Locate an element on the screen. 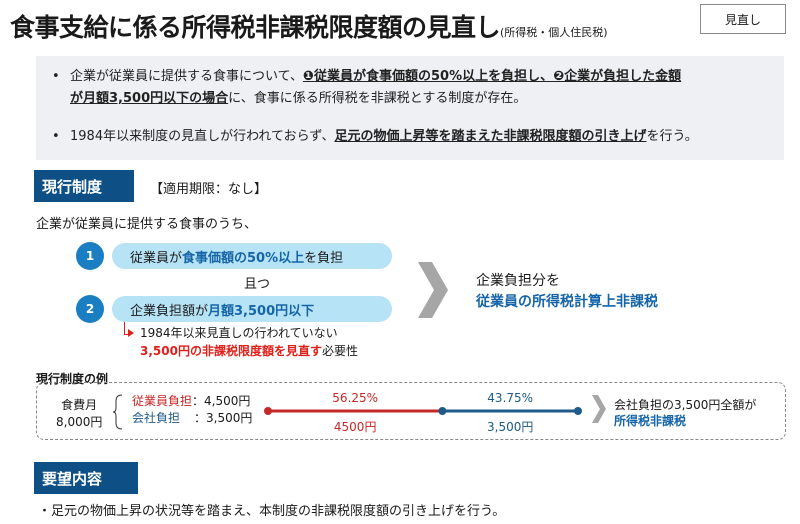  summary-text: に、食事に係る所得税を非課税とする制度が存在。 is located at coordinates (377, 98).